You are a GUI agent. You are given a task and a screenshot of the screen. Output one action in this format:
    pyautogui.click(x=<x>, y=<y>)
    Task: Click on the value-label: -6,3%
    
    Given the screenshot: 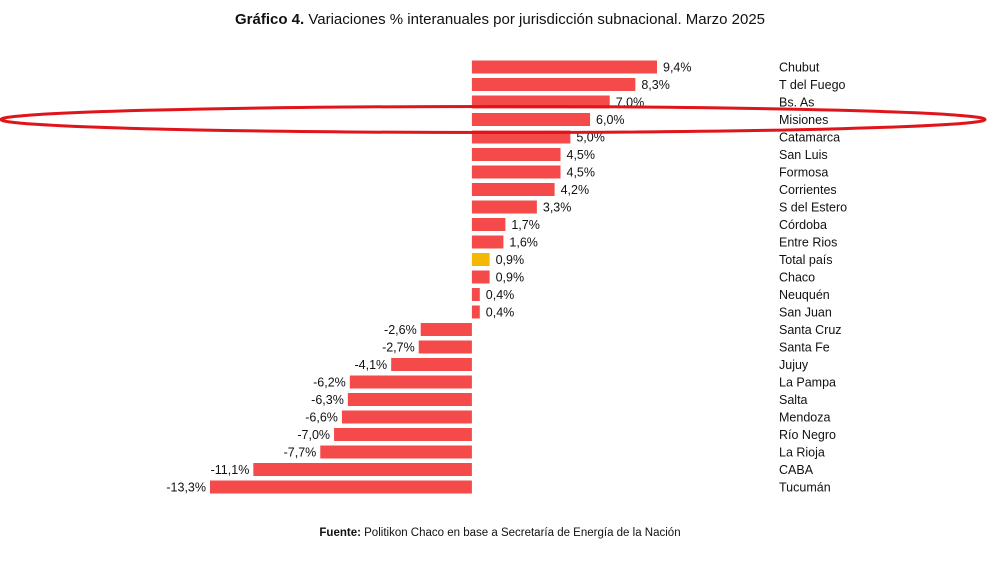 What is the action you would take?
    pyautogui.click(x=327, y=400)
    